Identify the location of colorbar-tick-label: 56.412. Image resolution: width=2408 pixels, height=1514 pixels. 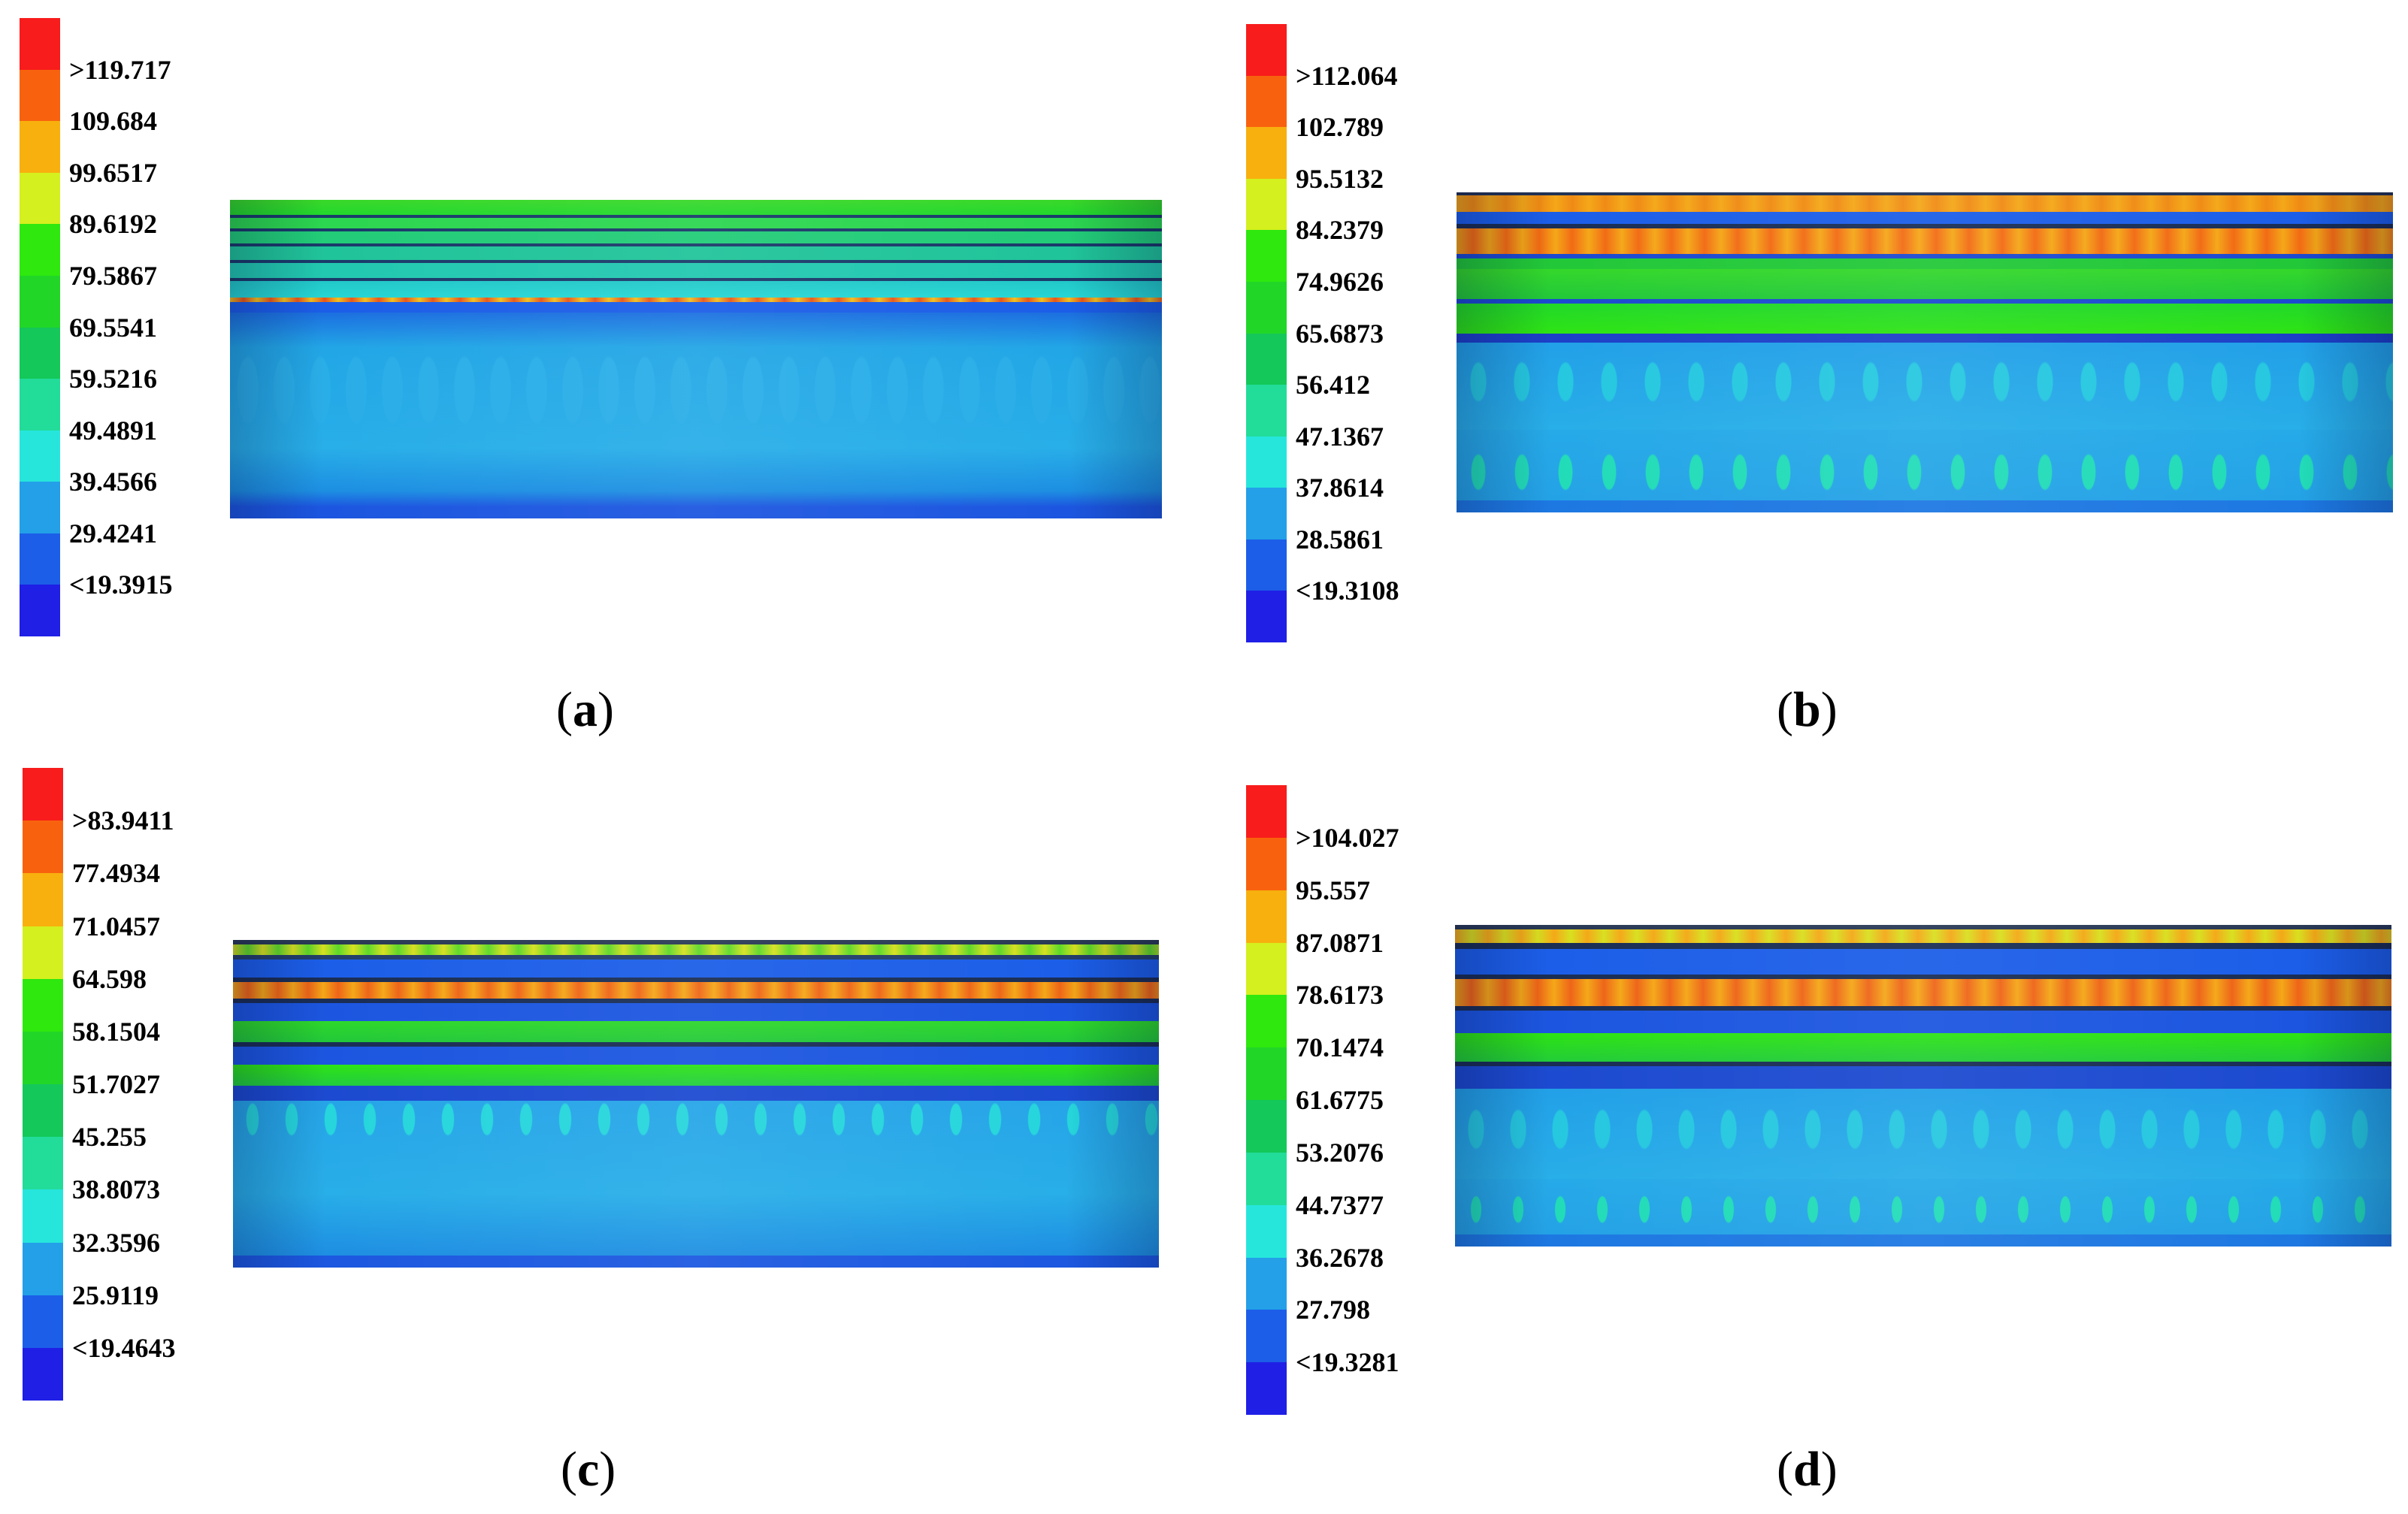
(1333, 385).